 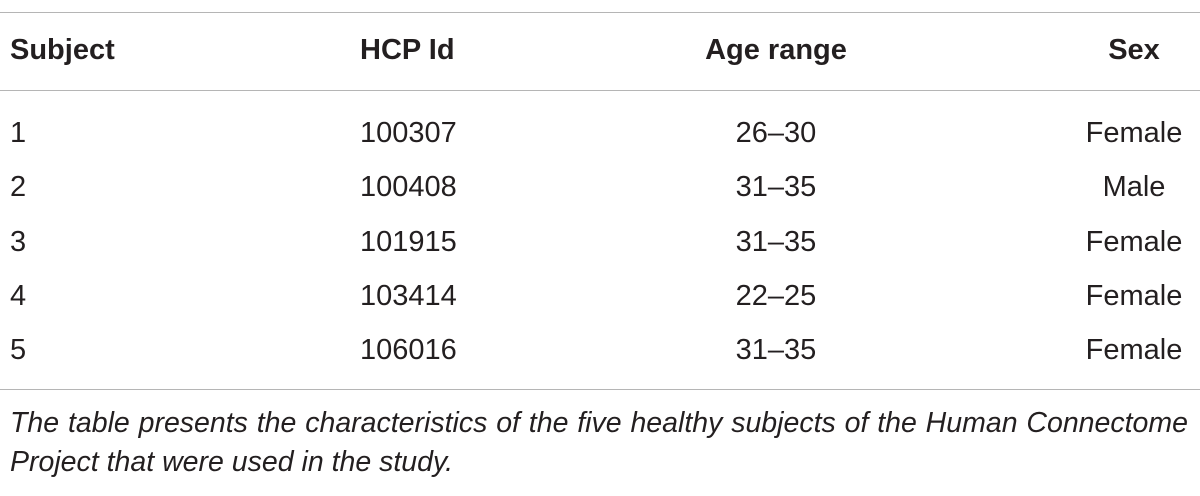 What do you see at coordinates (600, 90) in the screenshot?
I see `header-rule` at bounding box center [600, 90].